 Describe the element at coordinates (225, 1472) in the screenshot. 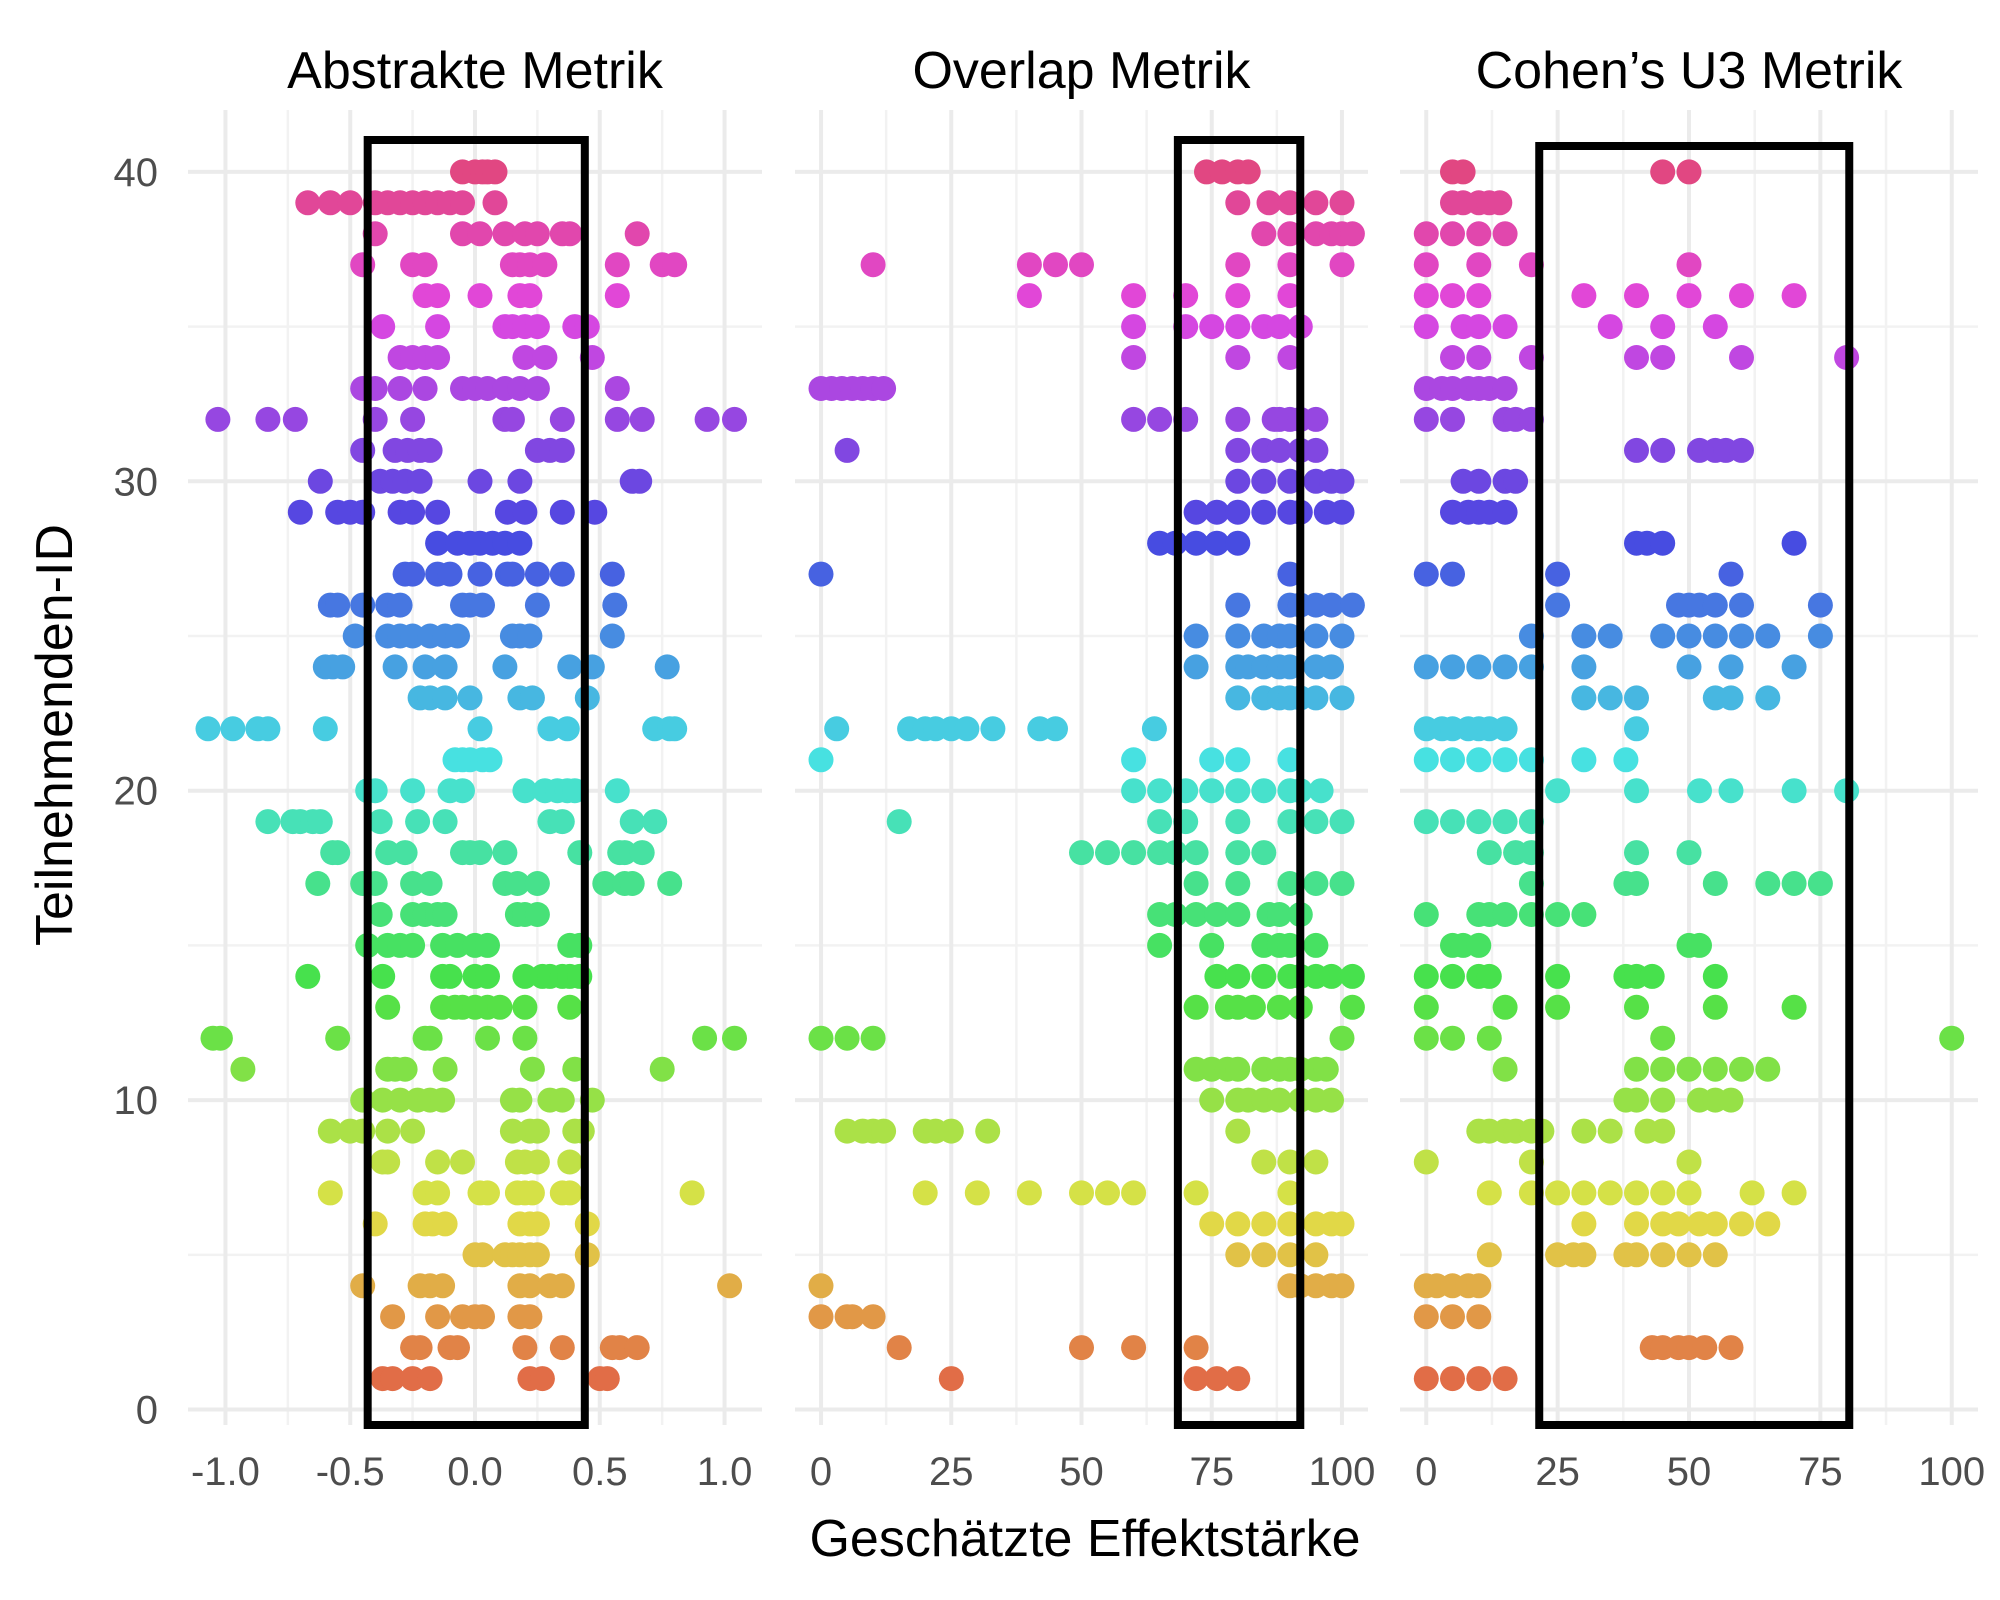

I see `x-tick-label: -1.0` at that location.